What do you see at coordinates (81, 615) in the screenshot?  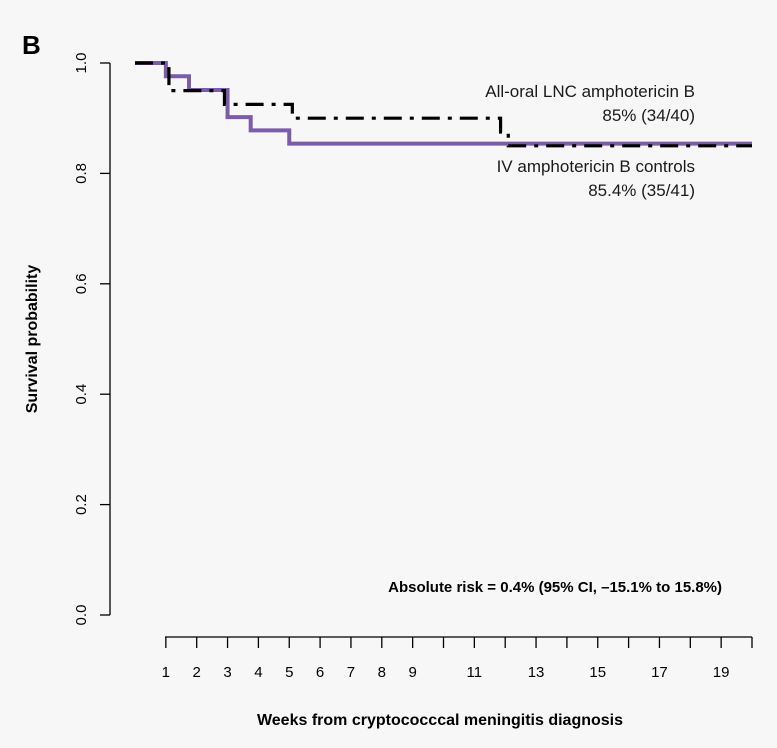 I see `y-tick-label: 0.0` at bounding box center [81, 615].